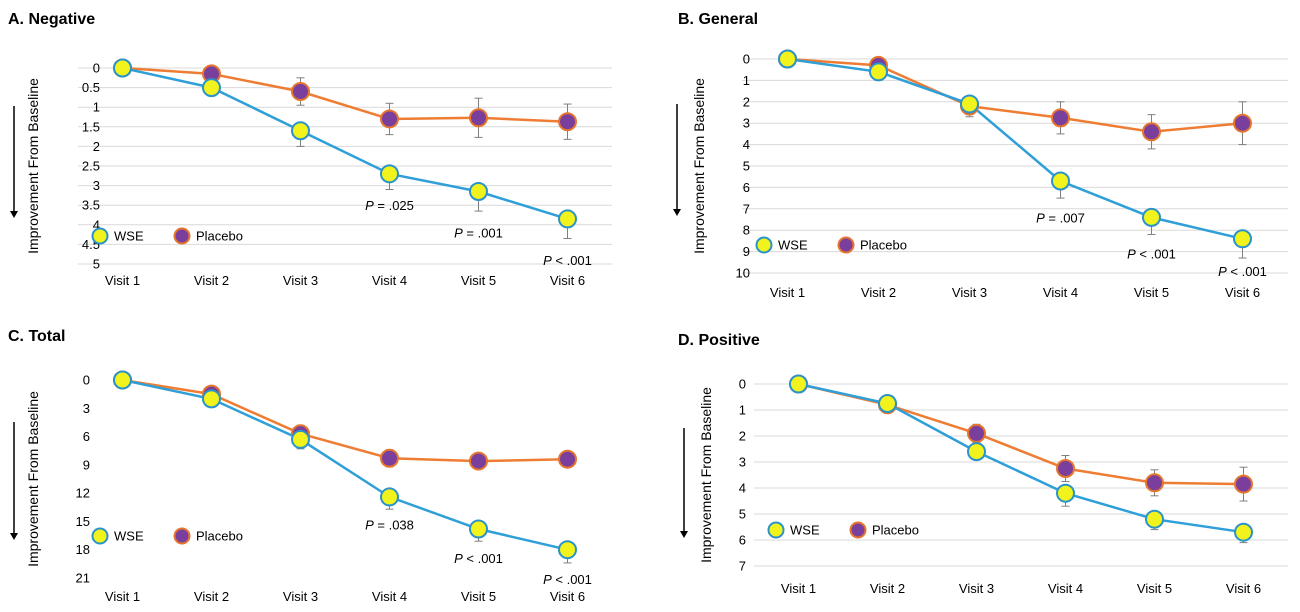 The image size is (1300, 612). Describe the element at coordinates (129, 236) in the screenshot. I see `legend-label-wse: WSE` at that location.